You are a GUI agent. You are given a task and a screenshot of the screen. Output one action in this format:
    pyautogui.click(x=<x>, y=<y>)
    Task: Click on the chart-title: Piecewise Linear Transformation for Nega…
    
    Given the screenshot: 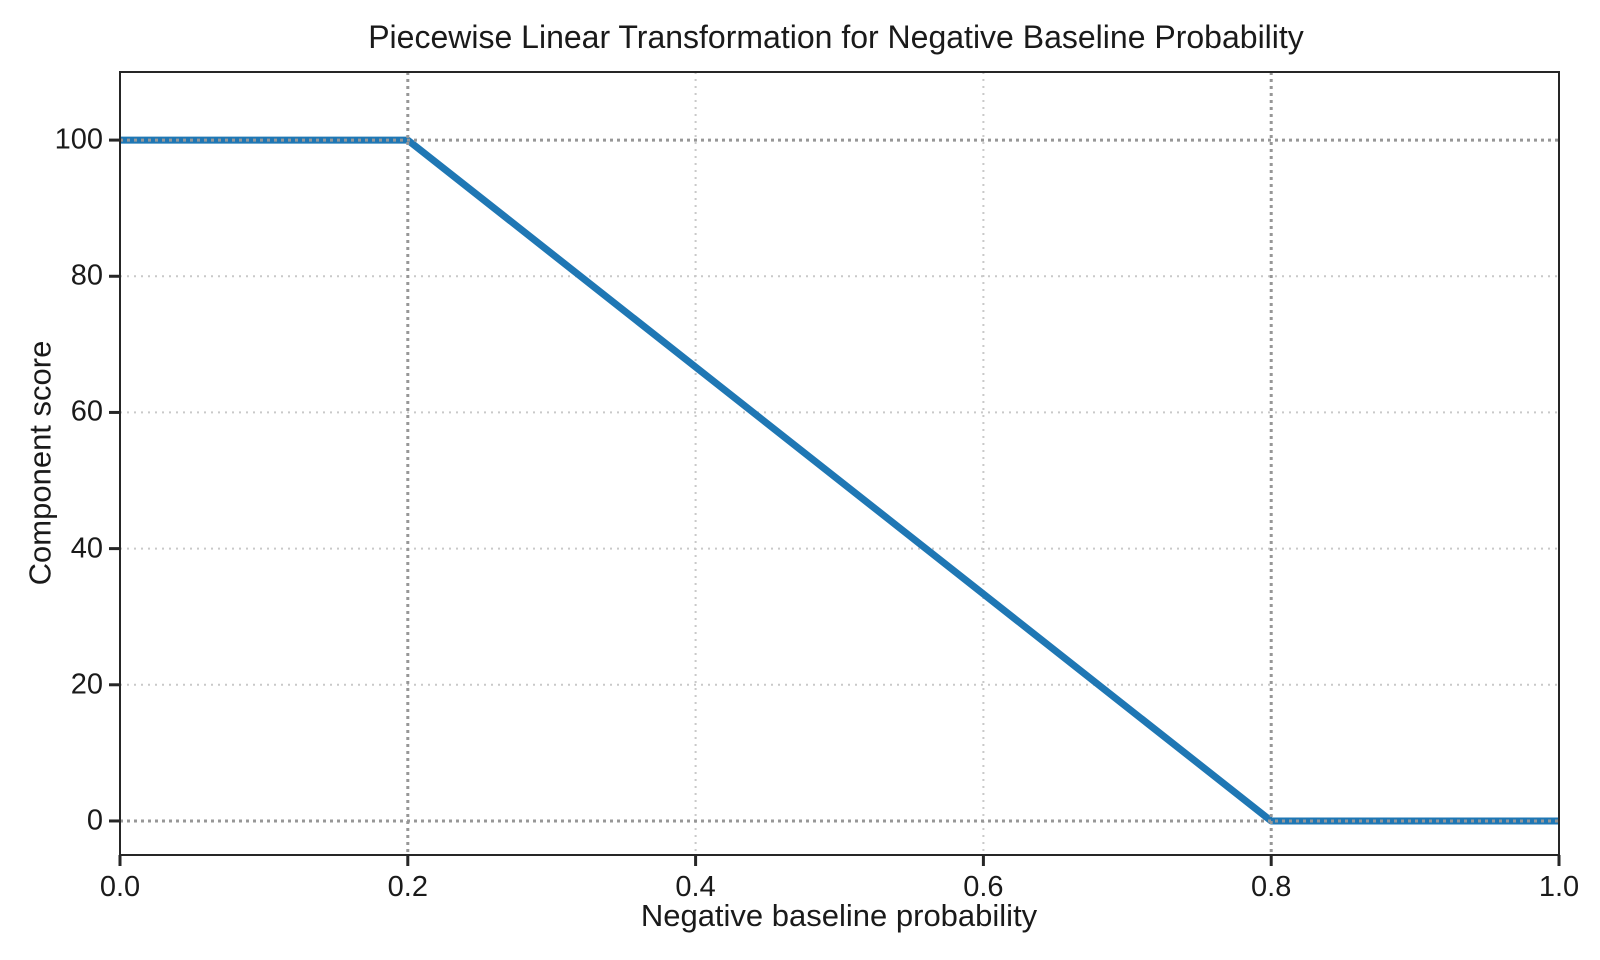 What is the action you would take?
    pyautogui.click(x=836, y=37)
    